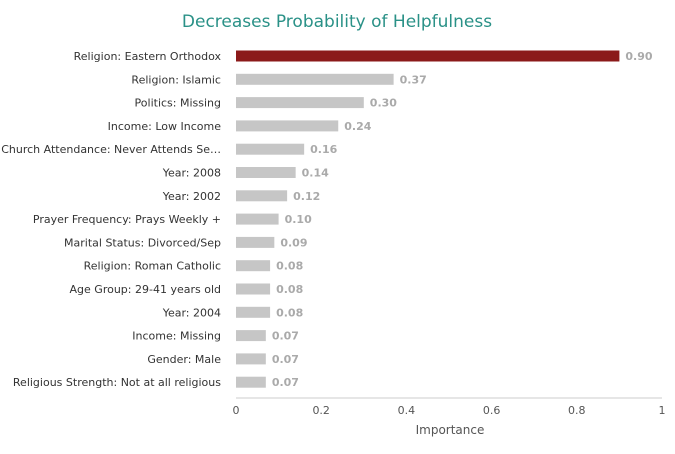  I want to click on category-label: Income: Missing, so click(176, 336).